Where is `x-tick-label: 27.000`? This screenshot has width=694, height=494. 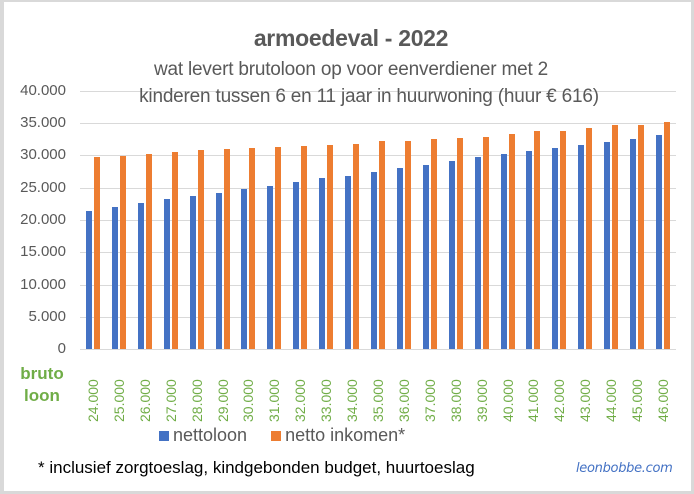
x-tick-label: 27.000 is located at coordinates (170, 400).